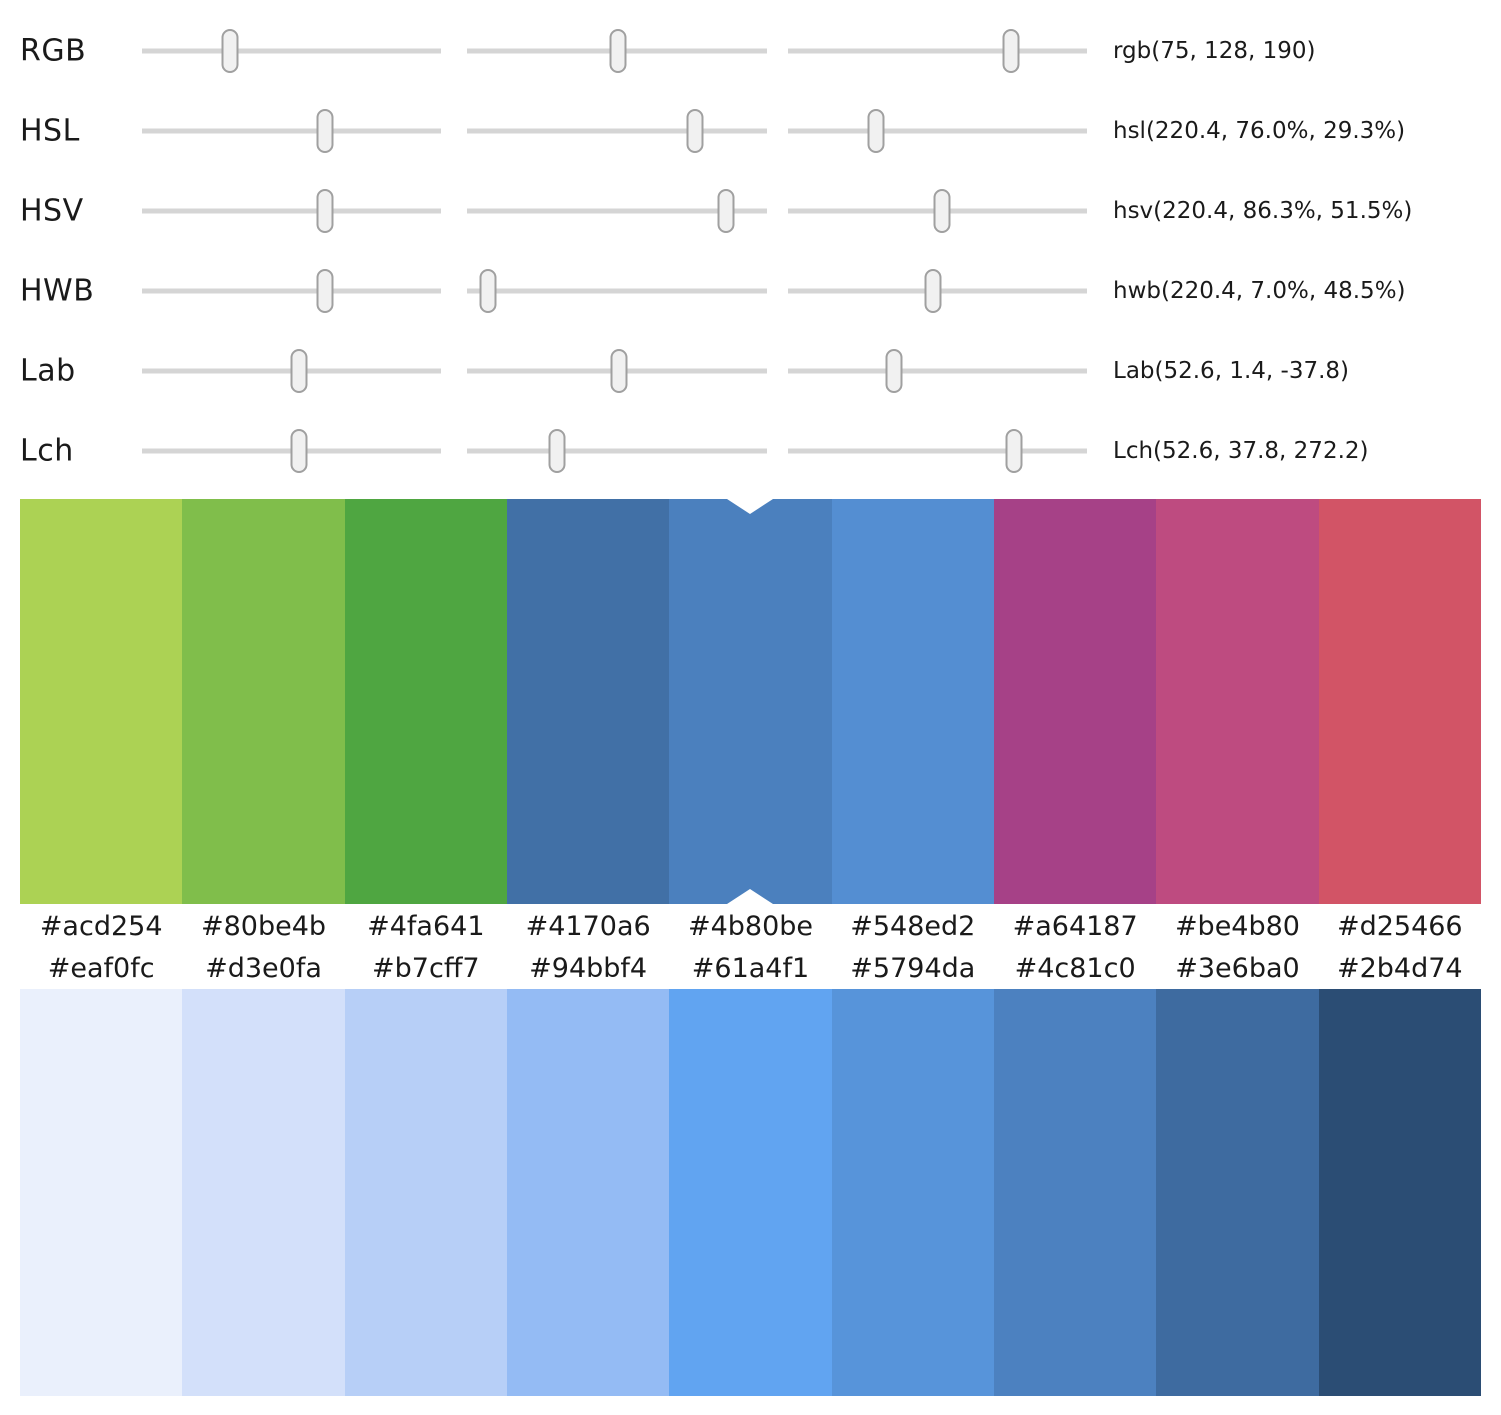 The width and height of the screenshot is (1501, 1415). Describe the element at coordinates (101, 926) in the screenshot. I see `hex-label: #acd254` at that location.